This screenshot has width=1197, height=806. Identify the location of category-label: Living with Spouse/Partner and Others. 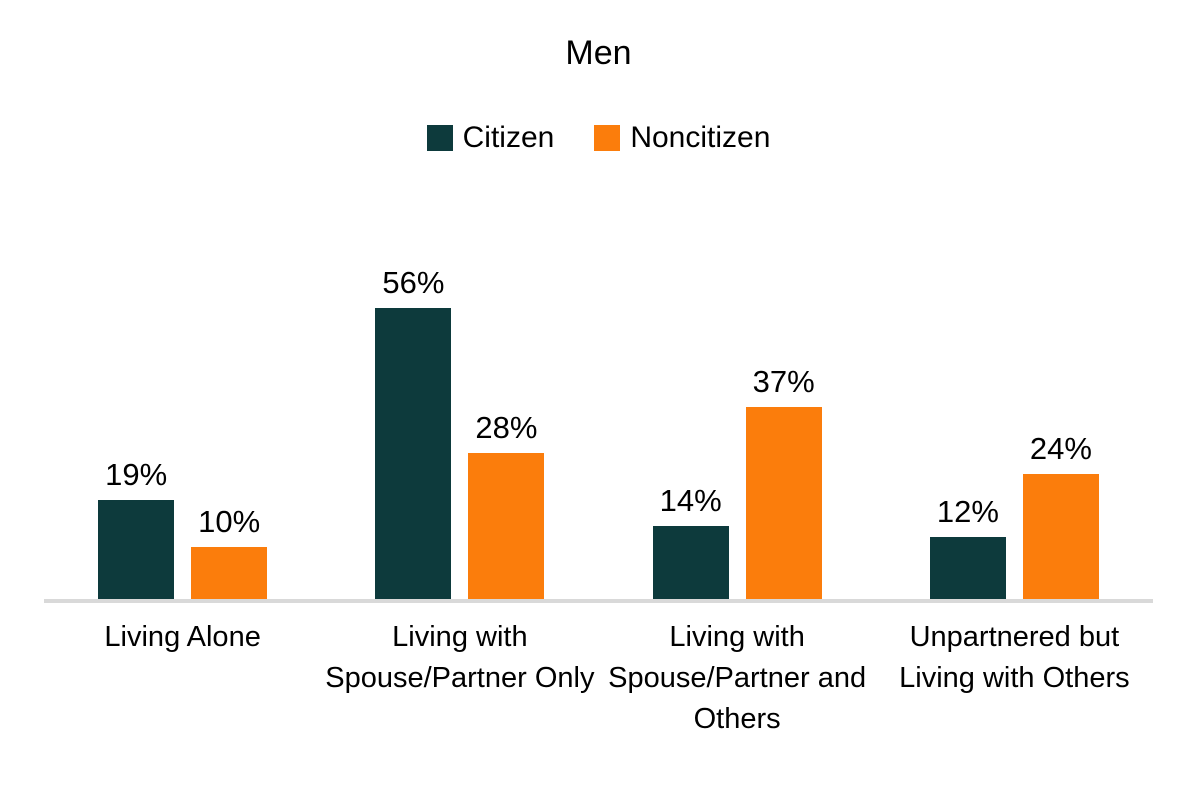
(737, 678).